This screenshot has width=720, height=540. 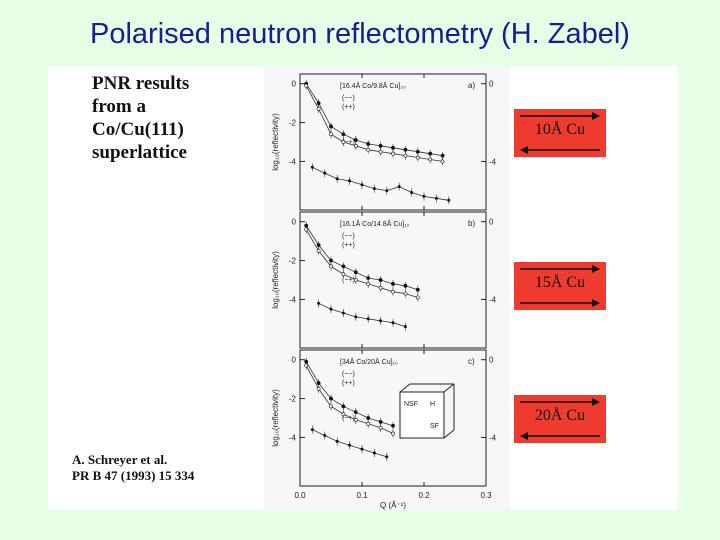 What do you see at coordinates (138, 129) in the screenshot?
I see `caption-line: Co/Cu(111)` at bounding box center [138, 129].